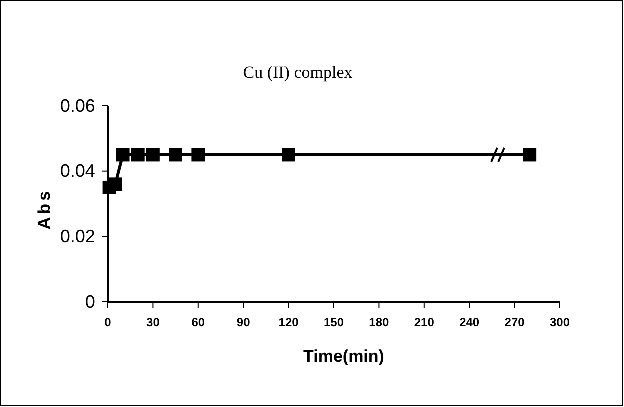 This screenshot has height=407, width=624. I want to click on x-tick-label: 150, so click(334, 323).